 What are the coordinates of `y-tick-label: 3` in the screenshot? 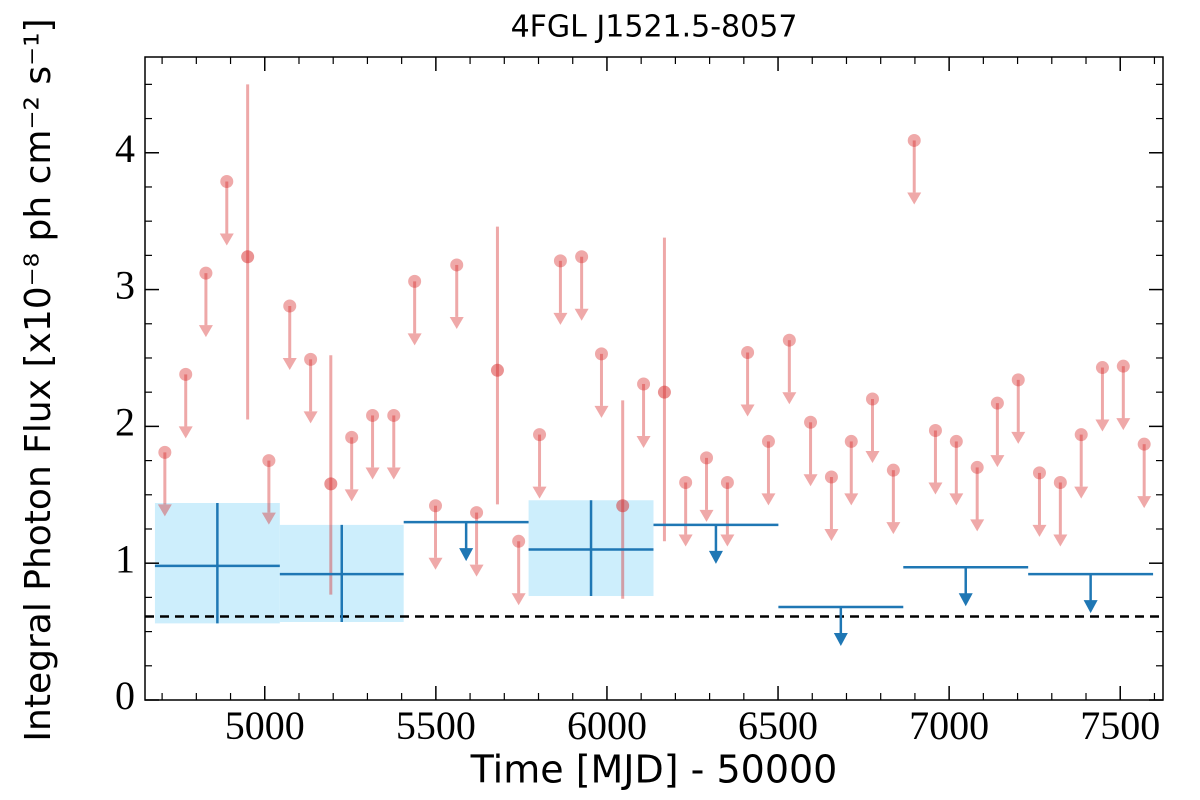 It's located at (125, 285).